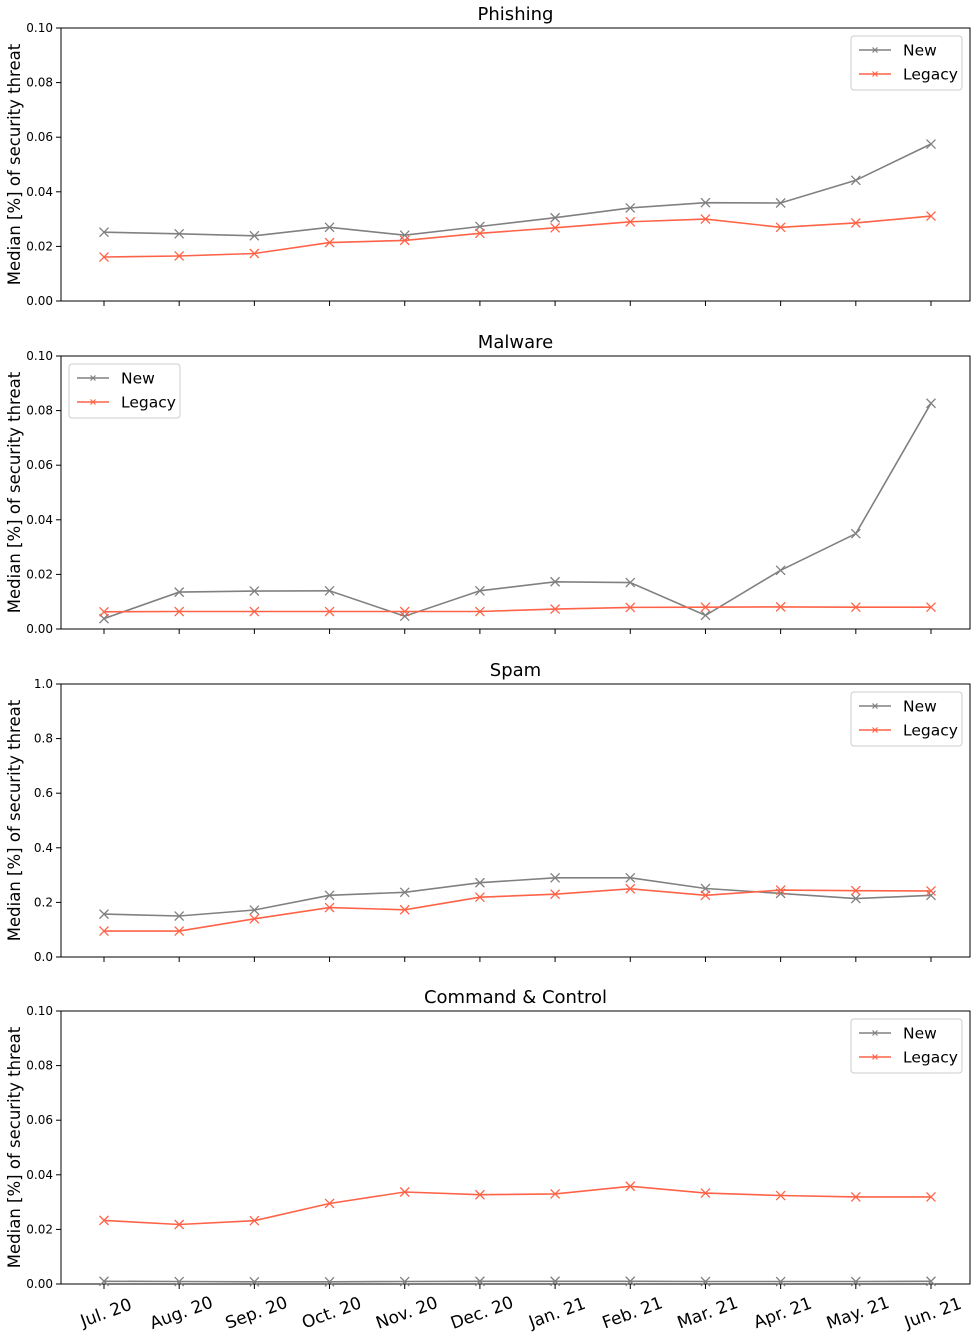 The width and height of the screenshot is (972, 1334). Describe the element at coordinates (517, 910) in the screenshot. I see `series-legacy` at that location.